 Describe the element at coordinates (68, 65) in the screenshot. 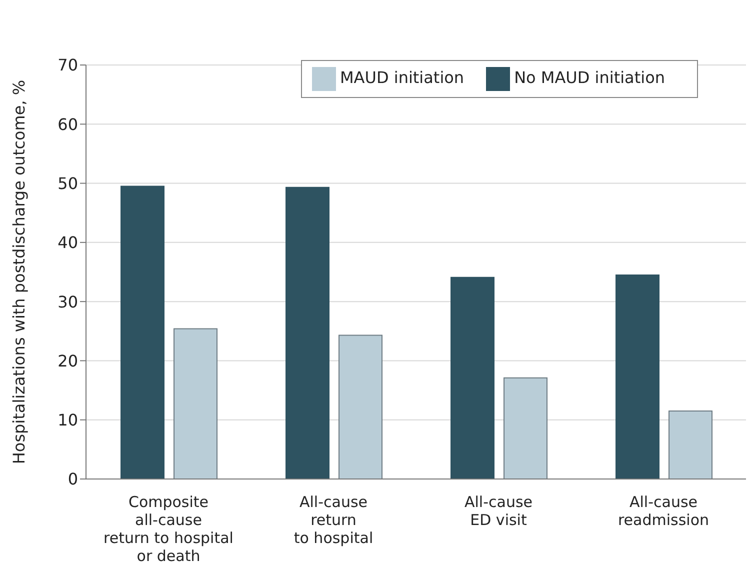

I see `y-tick-label: 70` at that location.